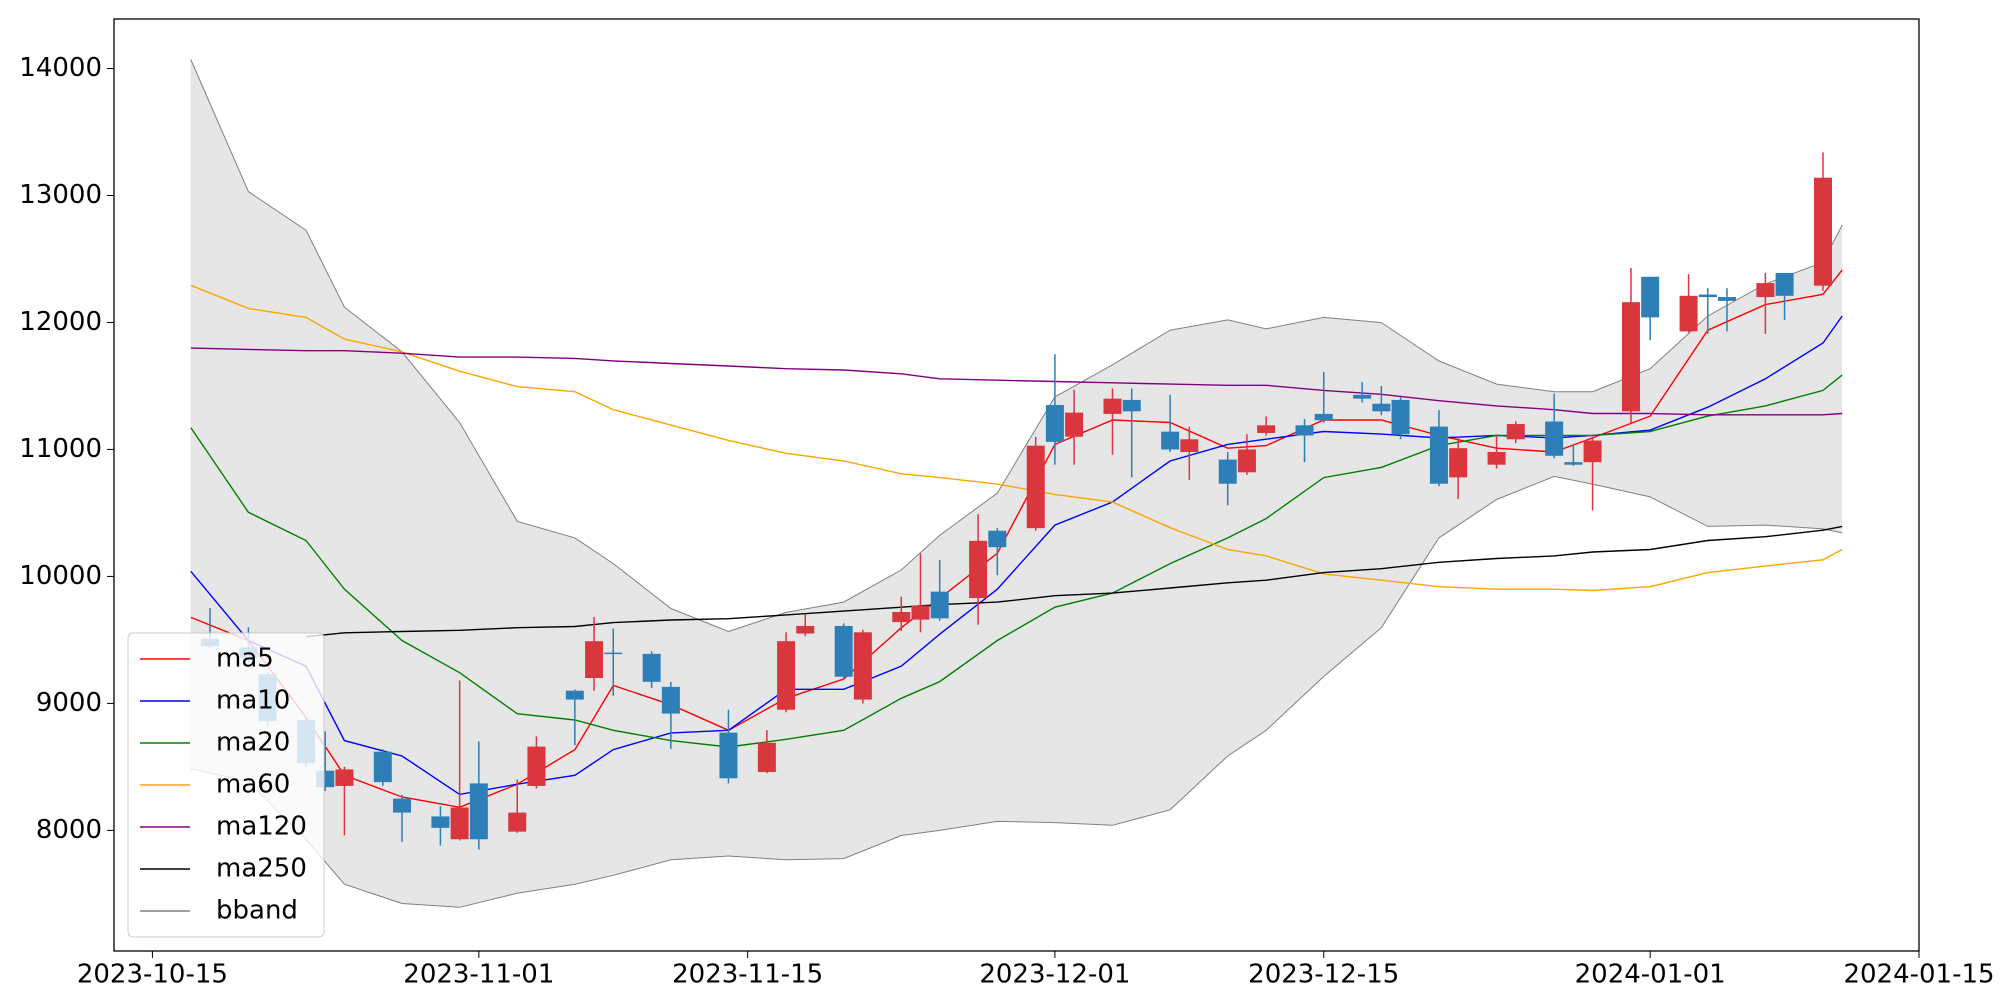 The image size is (2000, 1000). I want to click on y-tick-label: 10000, so click(60, 576).